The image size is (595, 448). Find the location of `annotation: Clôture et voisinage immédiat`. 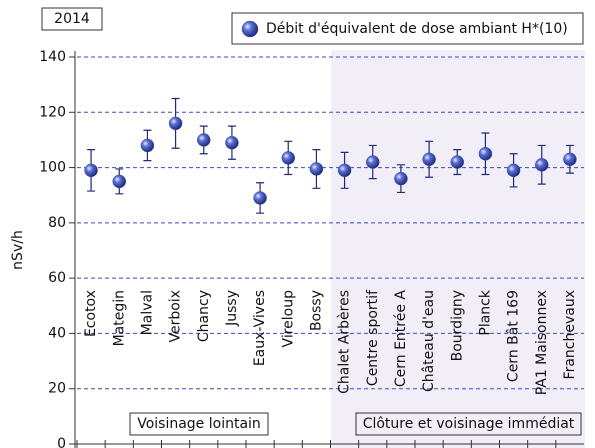

annotation: Clôture et voisinage immédiat is located at coordinates (469, 424).